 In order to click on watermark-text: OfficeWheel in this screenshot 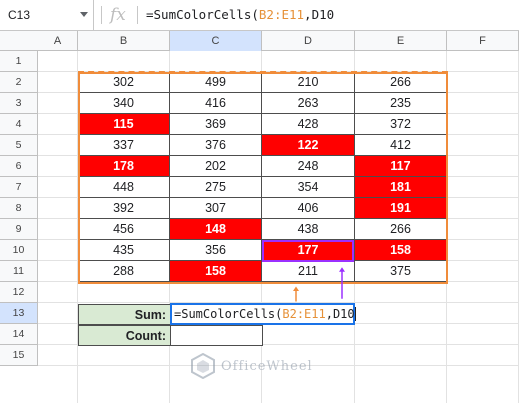, I will do `click(267, 366)`.